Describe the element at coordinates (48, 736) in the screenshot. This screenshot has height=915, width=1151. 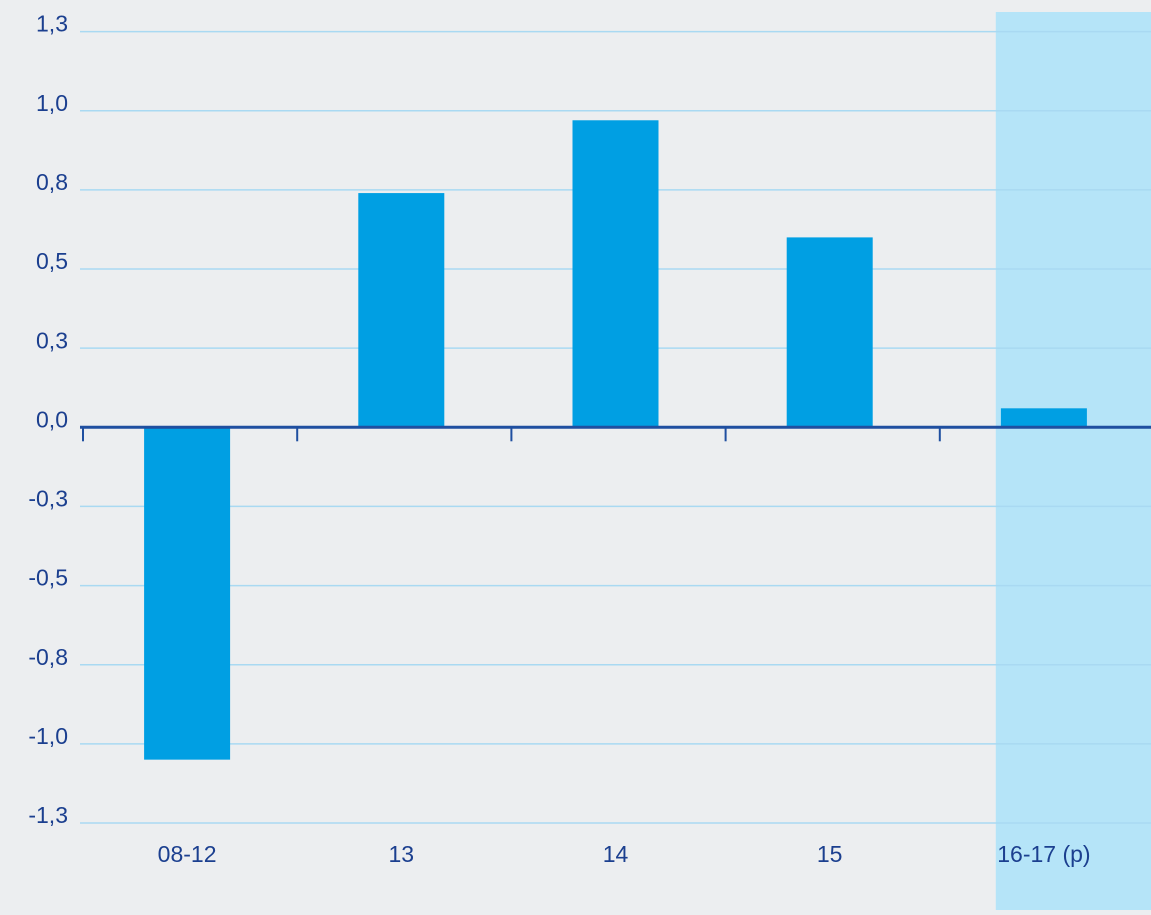
I see `y-tick-label: -1,0` at that location.